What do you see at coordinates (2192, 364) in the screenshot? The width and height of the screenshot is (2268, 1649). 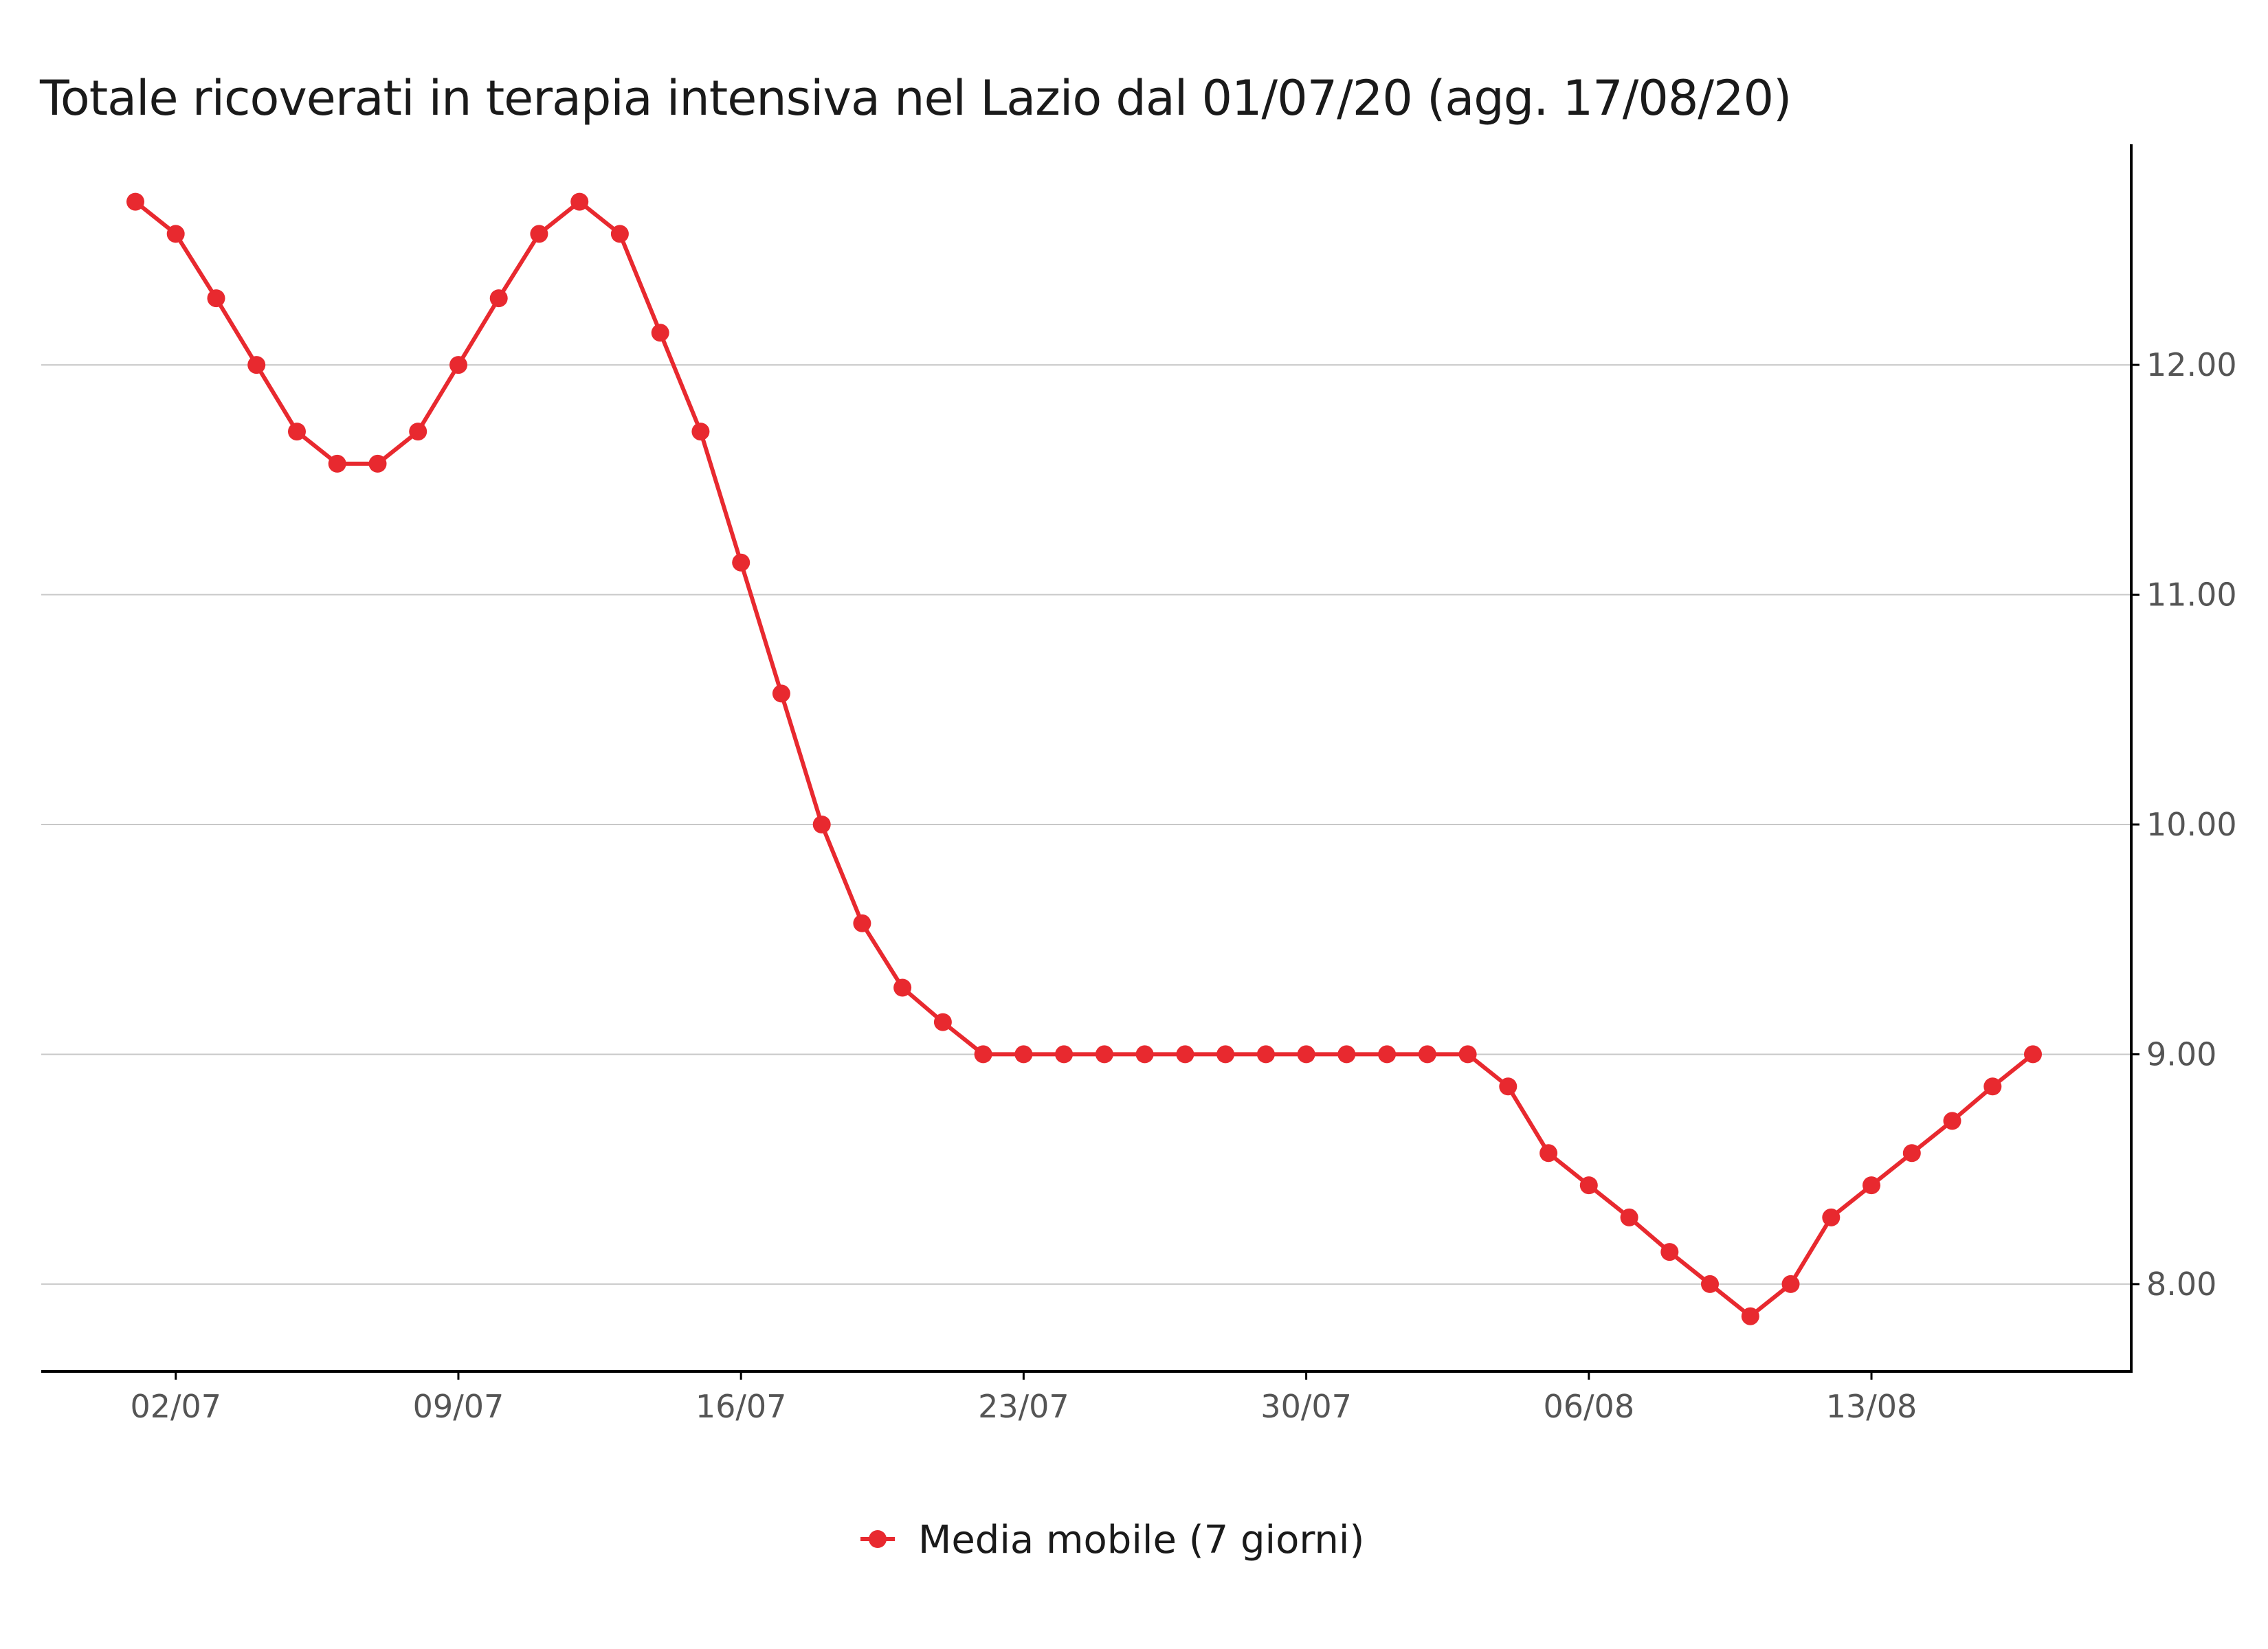 I see `y-tick-label: 12.00` at bounding box center [2192, 364].